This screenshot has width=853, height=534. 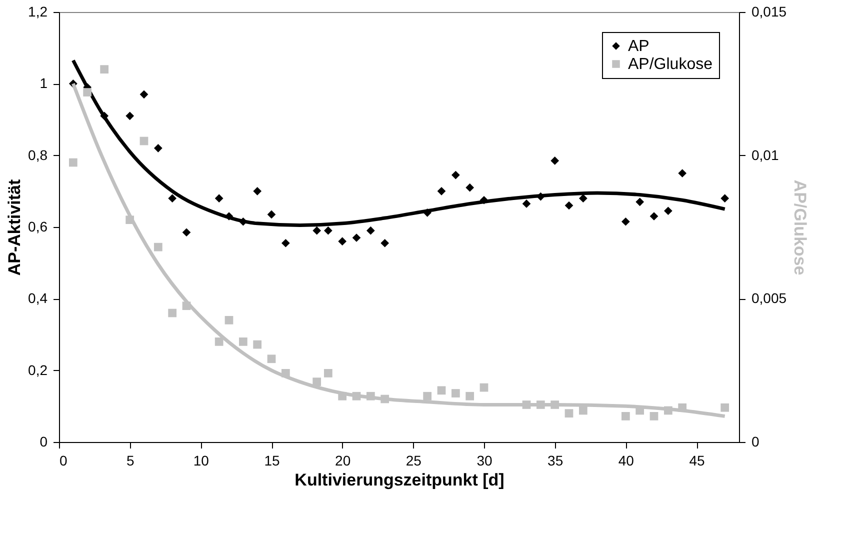 I want to click on x-tick-label: 15, so click(x=272, y=460).